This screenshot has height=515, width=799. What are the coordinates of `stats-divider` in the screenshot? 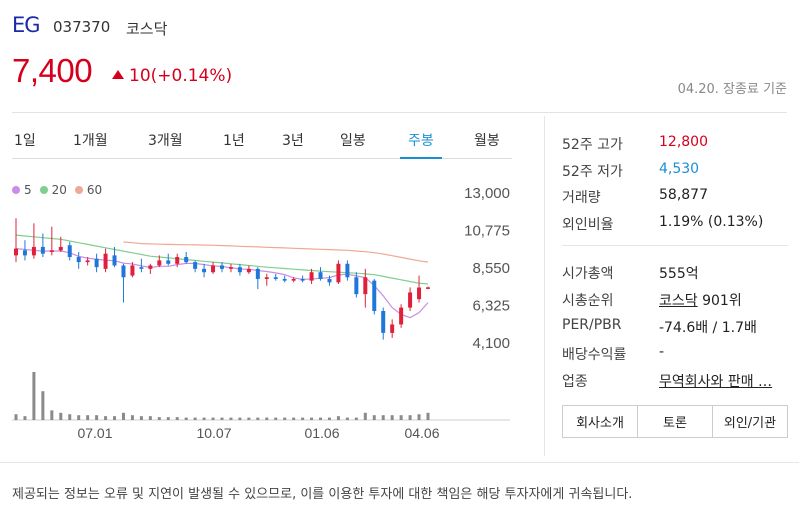 It's located at (675, 245).